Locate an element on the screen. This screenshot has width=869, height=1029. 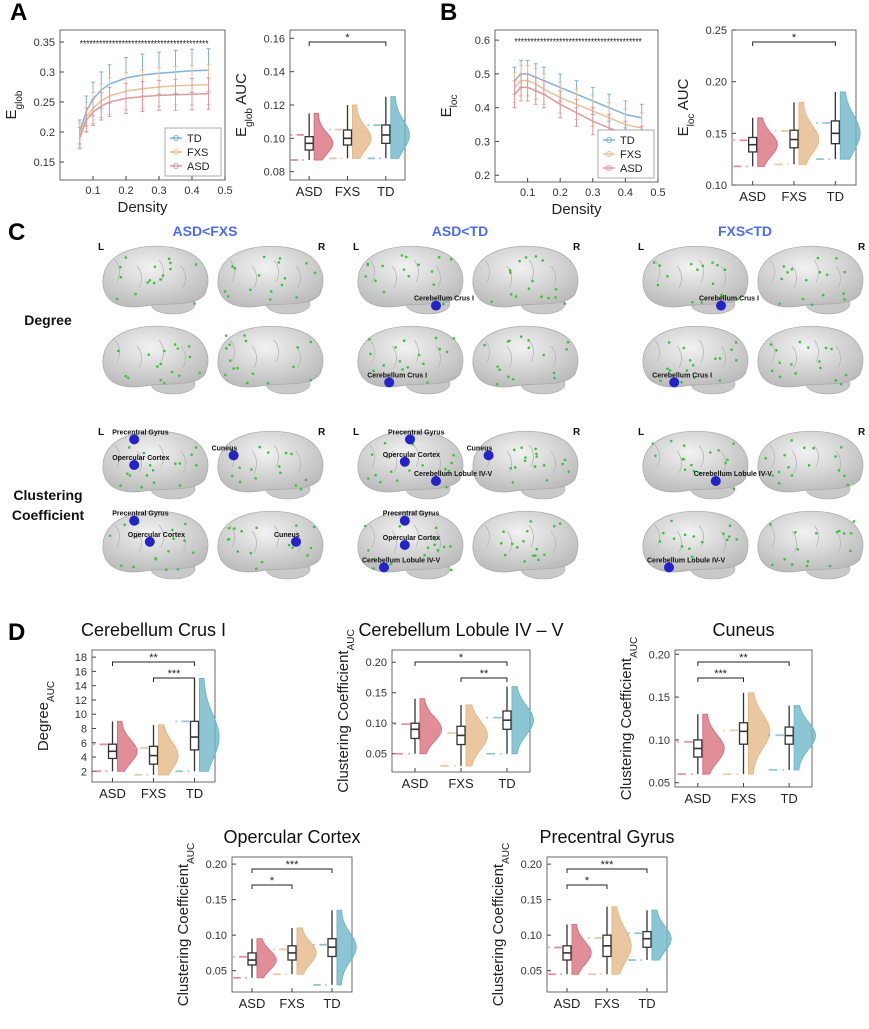
y-axis-label-sub: AUC is located at coordinates (351, 639).